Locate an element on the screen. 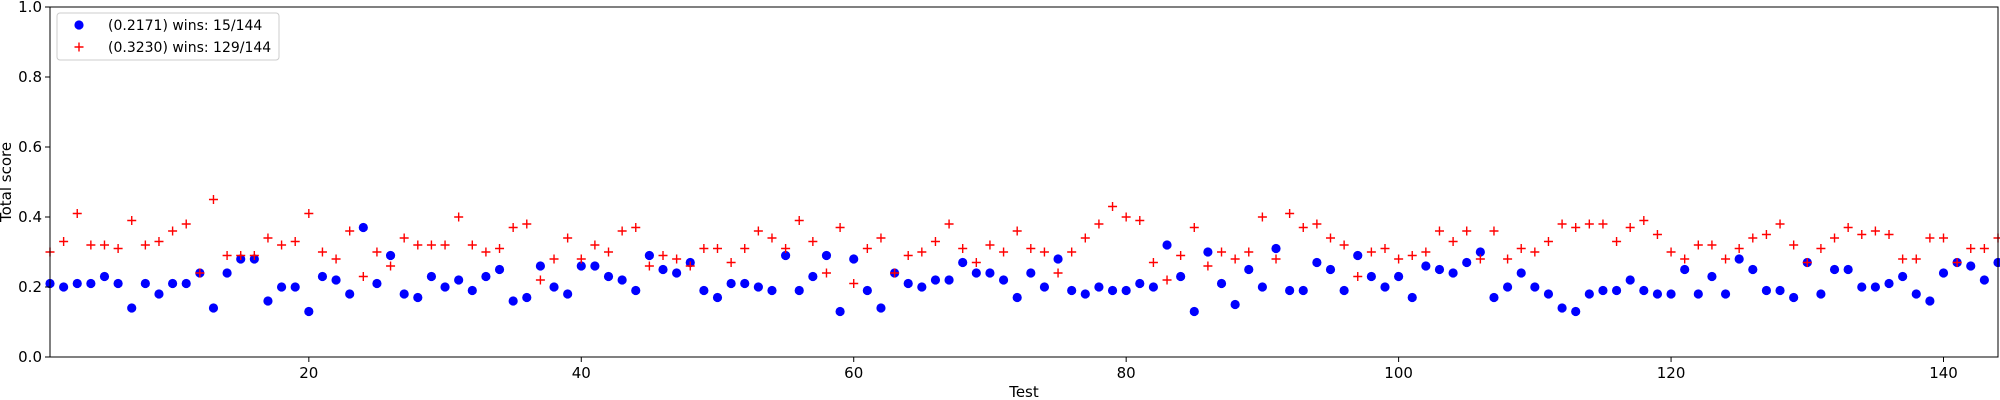 The image size is (2000, 400). x-tick-label: 80 is located at coordinates (1126, 373).